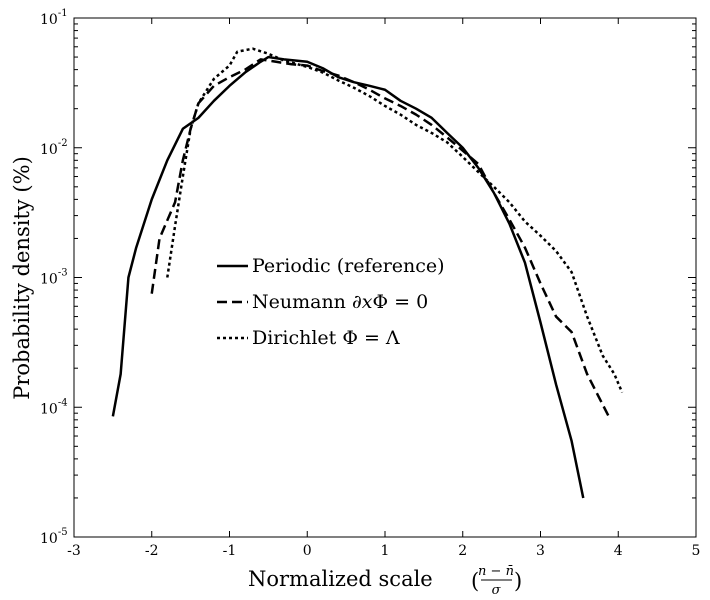 The image size is (710, 600). I want to click on x-tick-label: 5, so click(696, 551).